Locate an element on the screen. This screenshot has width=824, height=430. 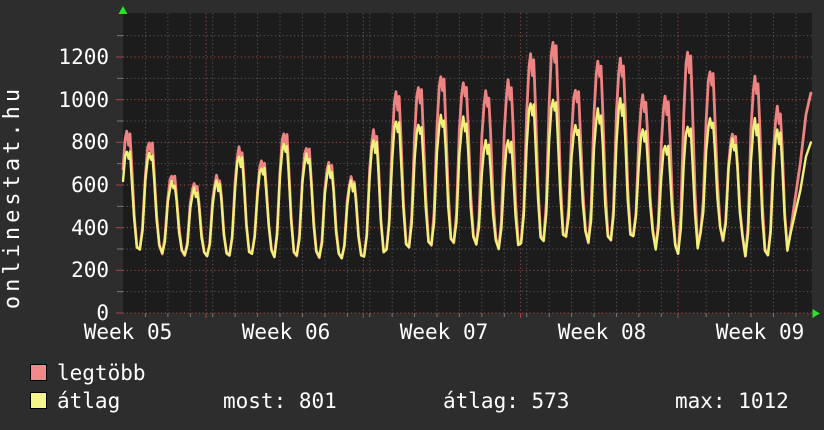
stat-atlag: átlag: 573 is located at coordinates (506, 401).